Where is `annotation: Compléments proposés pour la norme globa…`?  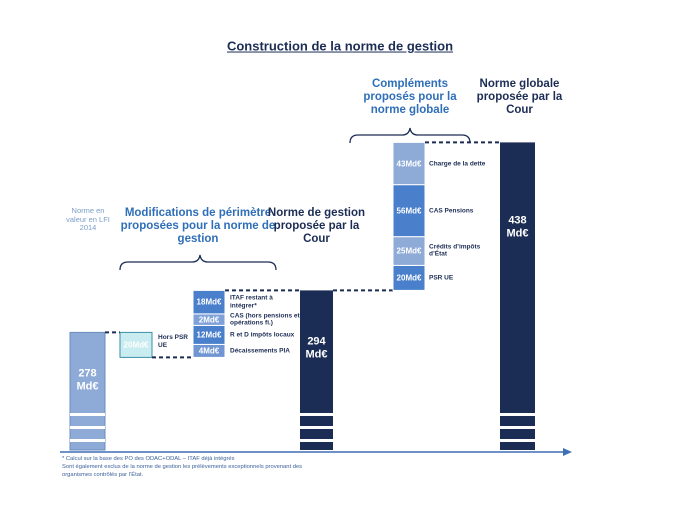 annotation: Compléments proposés pour la norme globa… is located at coordinates (410, 97).